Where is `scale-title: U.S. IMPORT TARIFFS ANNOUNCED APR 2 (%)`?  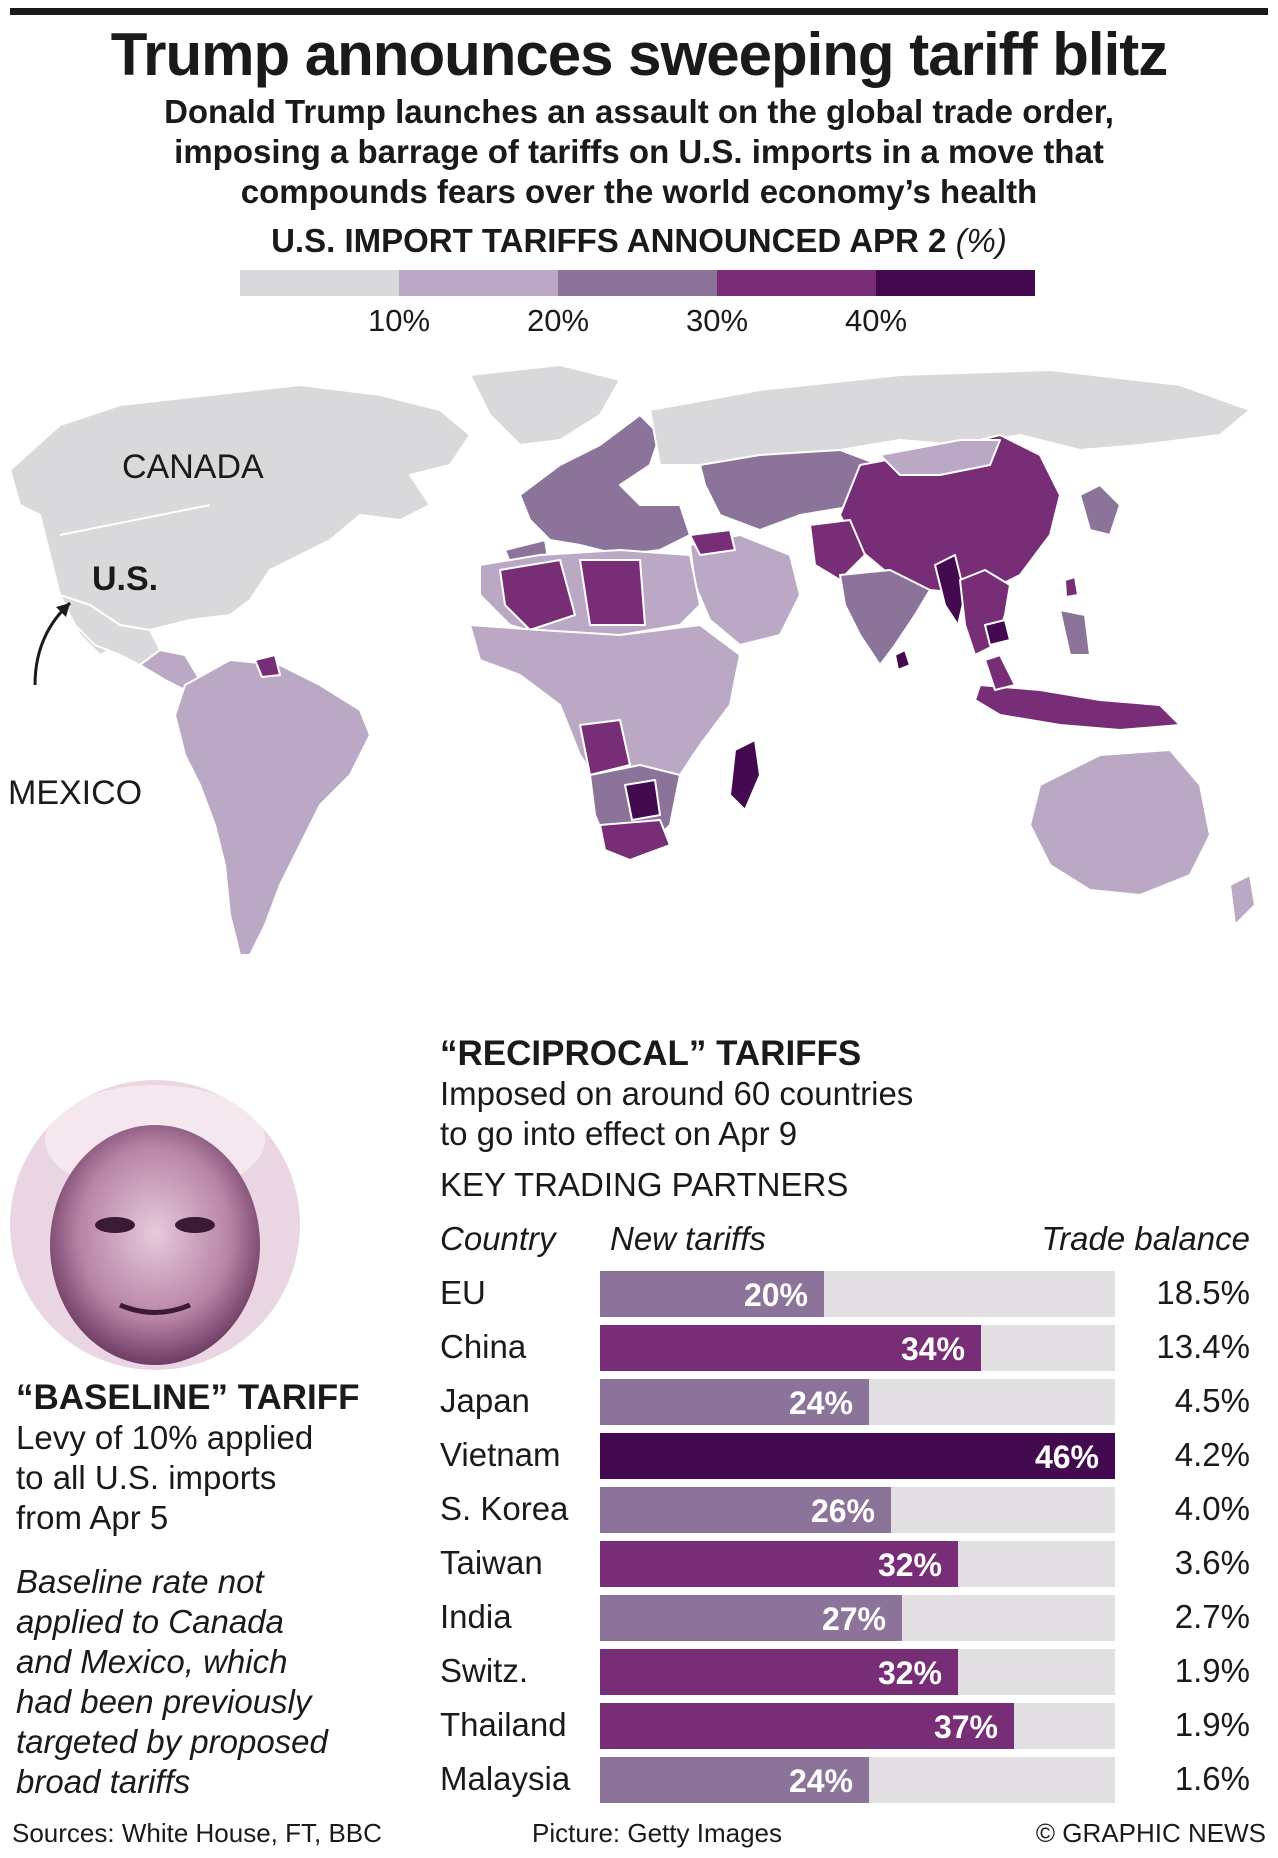 scale-title: U.S. IMPORT TARIFFS ANNOUNCED APR 2 (%) is located at coordinates (639, 241).